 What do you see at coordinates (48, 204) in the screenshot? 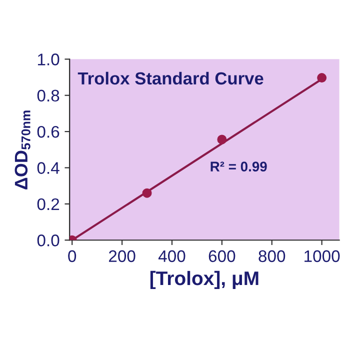
I see `y-tick-label: 0.2` at bounding box center [48, 204].